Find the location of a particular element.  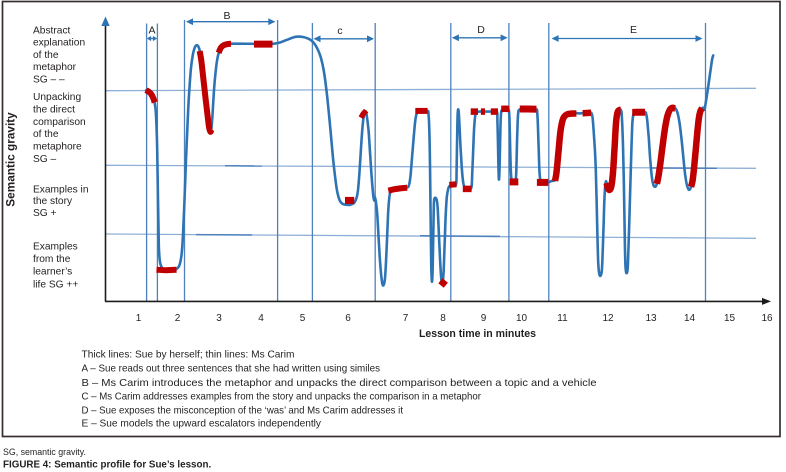

svg-text: c is located at coordinates (339, 31).